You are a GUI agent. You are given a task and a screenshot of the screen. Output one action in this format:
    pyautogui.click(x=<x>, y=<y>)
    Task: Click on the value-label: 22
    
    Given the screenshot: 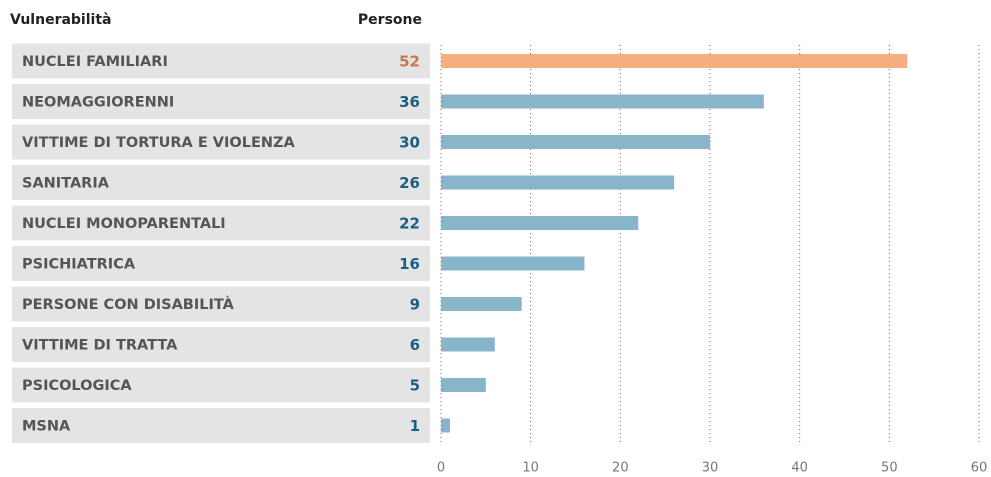 What is the action you would take?
    pyautogui.click(x=409, y=224)
    